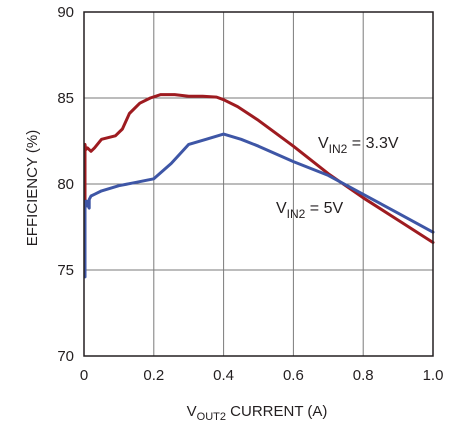  I want to click on x-tick-label: 0.8, so click(363, 375).